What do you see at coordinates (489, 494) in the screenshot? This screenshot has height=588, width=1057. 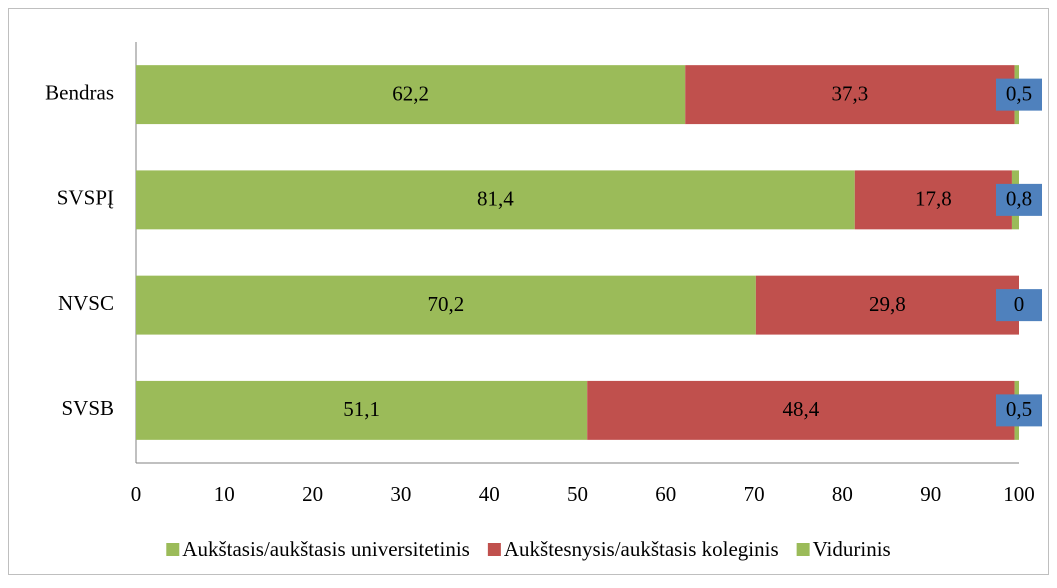 I see `x-tick-label: 40` at bounding box center [489, 494].